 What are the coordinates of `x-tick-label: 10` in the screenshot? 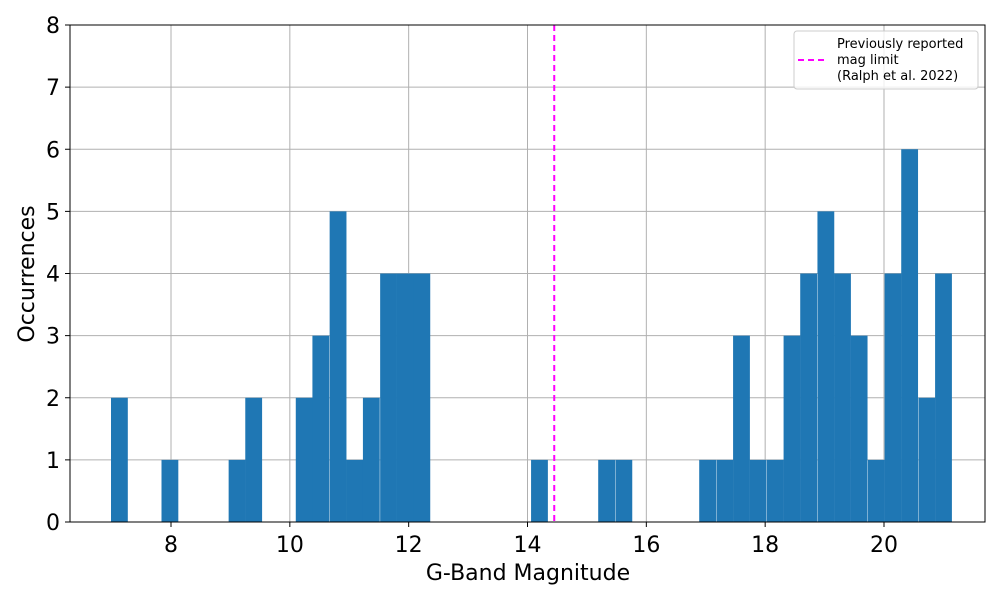 It's located at (290, 545).